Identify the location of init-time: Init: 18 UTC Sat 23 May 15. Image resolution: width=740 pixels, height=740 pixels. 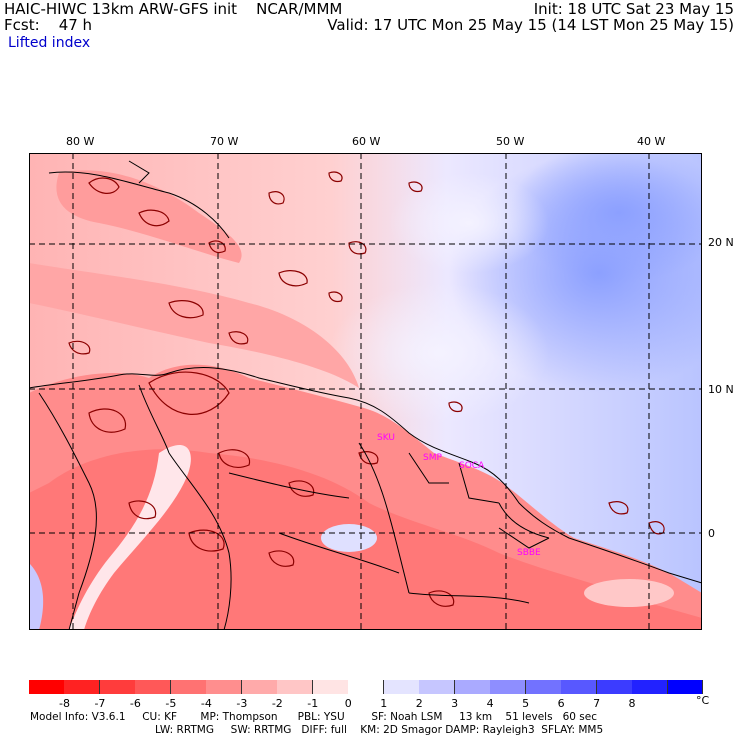
(633, 9).